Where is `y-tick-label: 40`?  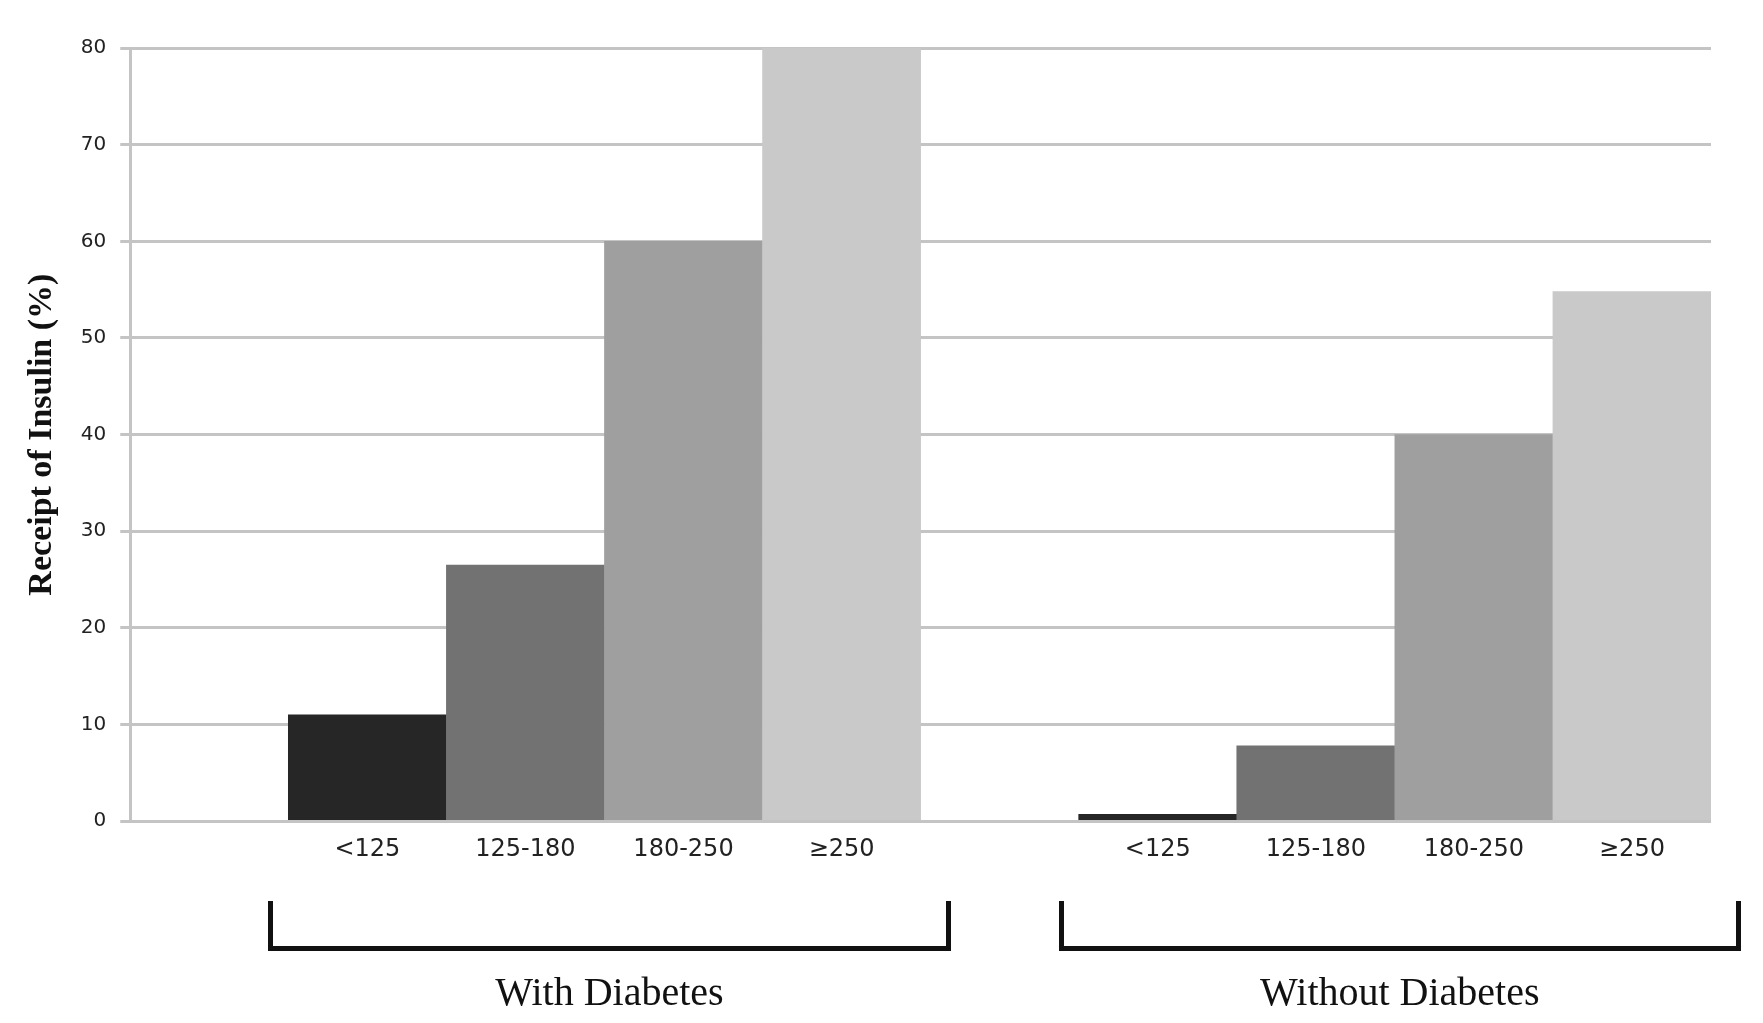 y-tick-label: 40 is located at coordinates (93, 432).